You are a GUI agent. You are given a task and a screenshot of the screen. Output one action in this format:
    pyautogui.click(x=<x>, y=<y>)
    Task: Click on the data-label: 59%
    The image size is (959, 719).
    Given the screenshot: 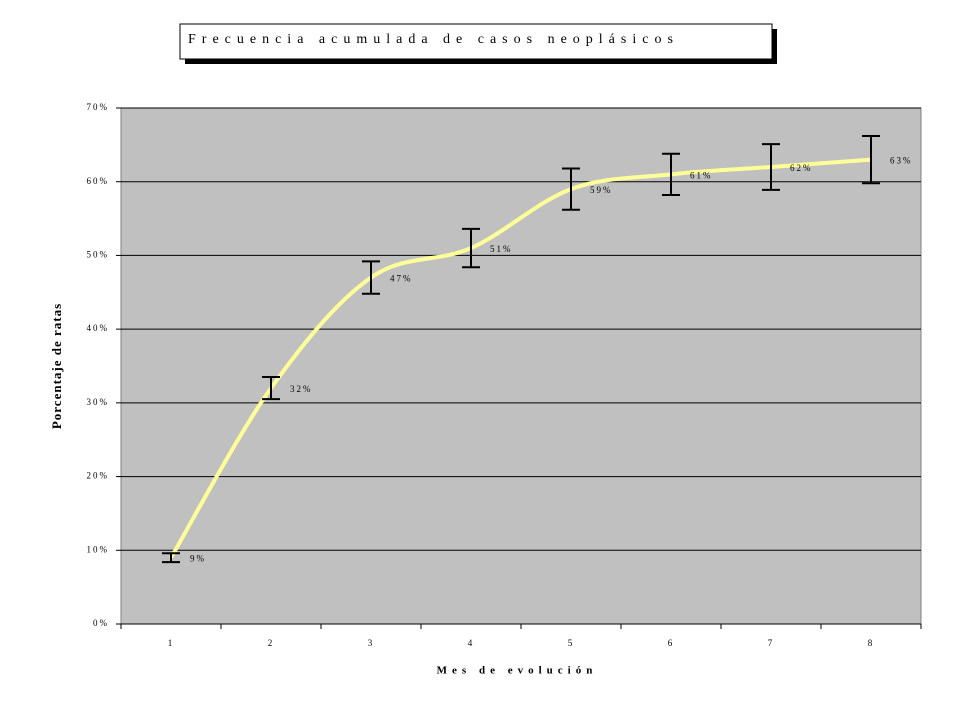 What is the action you would take?
    pyautogui.click(x=601, y=190)
    